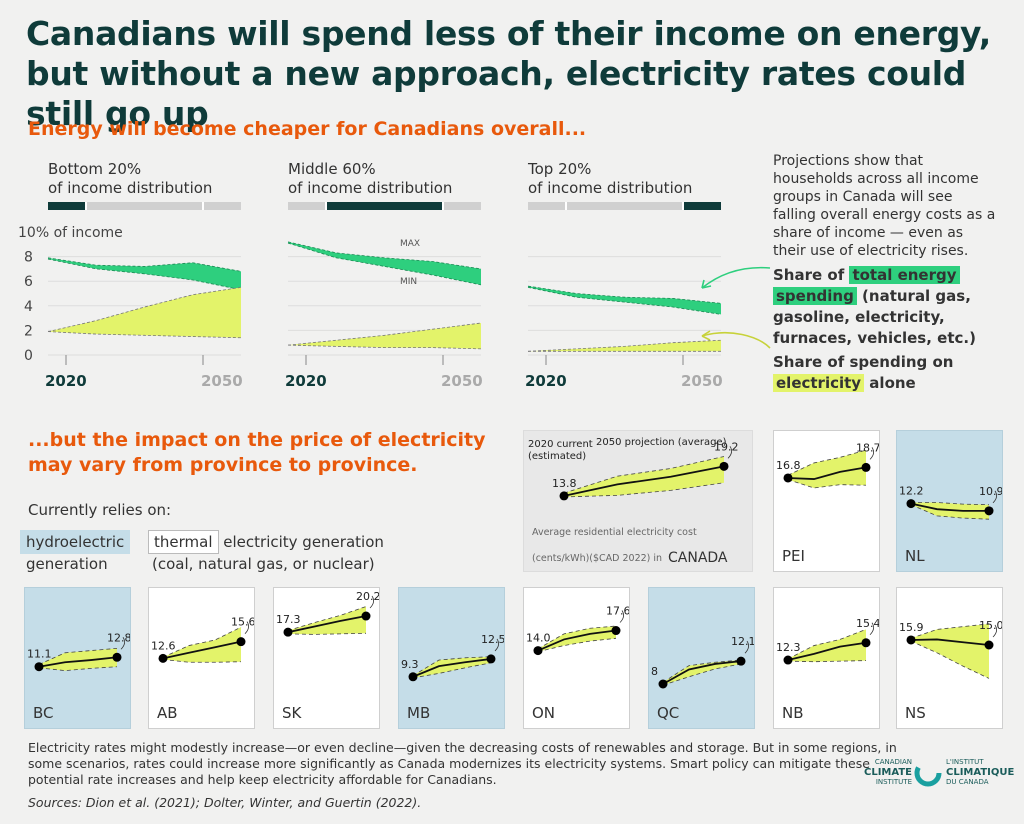 The height and width of the screenshot is (824, 1024). Describe the element at coordinates (327, 613) in the screenshot. I see `region-chart: 17.3 20.2` at that location.